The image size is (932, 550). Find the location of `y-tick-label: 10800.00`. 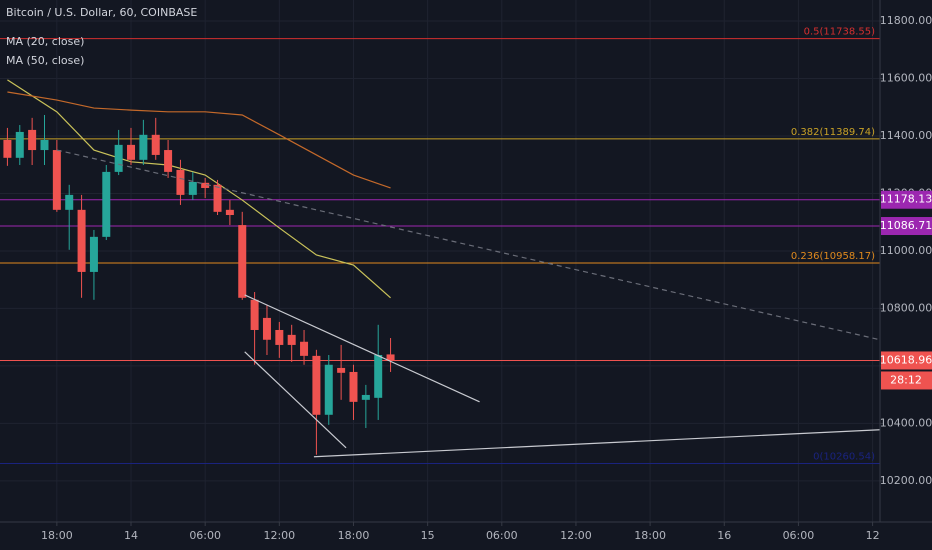

y-tick-label: 10800.00 is located at coordinates (906, 307).